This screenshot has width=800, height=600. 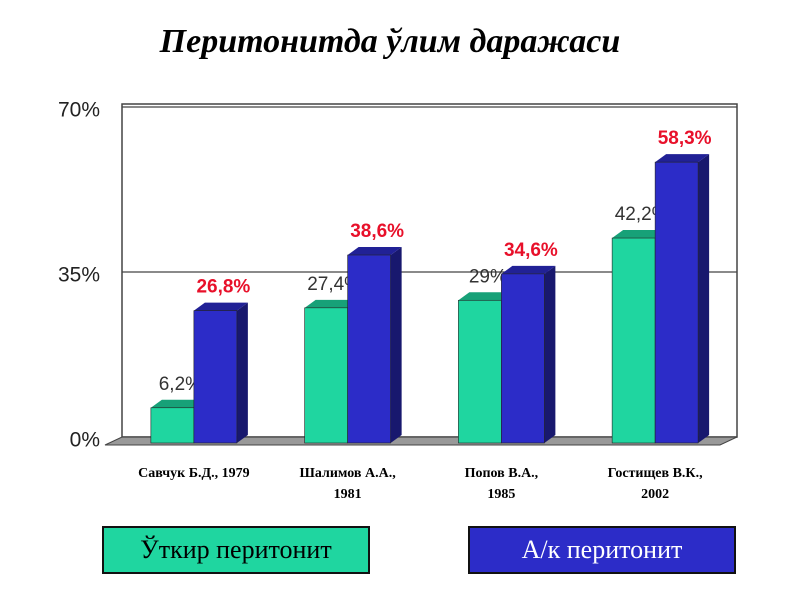 I want to click on x-tick-label: Гостищев В.К.,, so click(x=655, y=473).